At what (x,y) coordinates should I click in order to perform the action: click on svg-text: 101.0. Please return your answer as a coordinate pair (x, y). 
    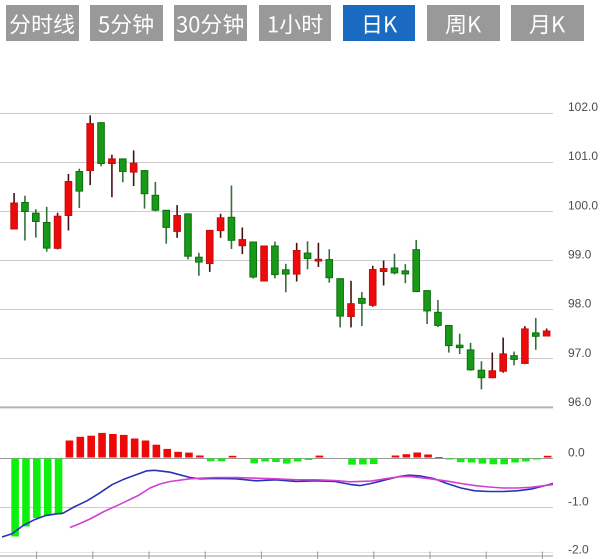
    Looking at the image, I should click on (583, 156).